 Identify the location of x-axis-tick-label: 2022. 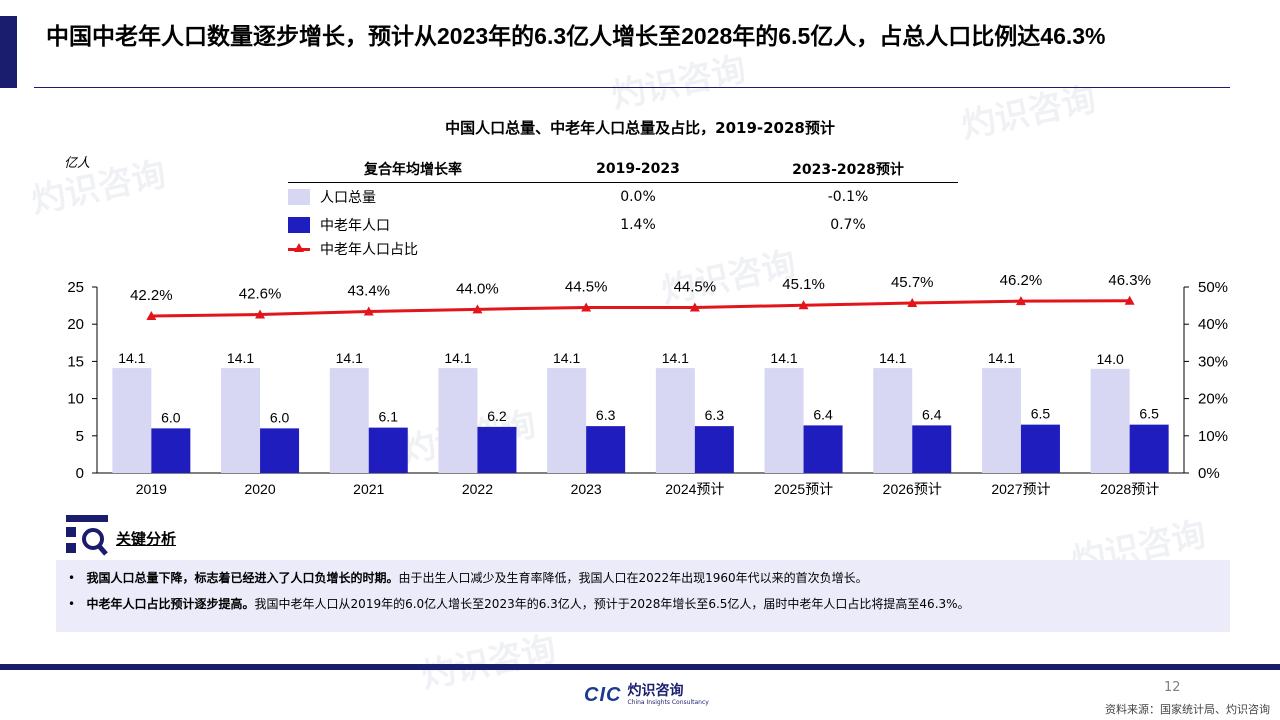
(477, 489).